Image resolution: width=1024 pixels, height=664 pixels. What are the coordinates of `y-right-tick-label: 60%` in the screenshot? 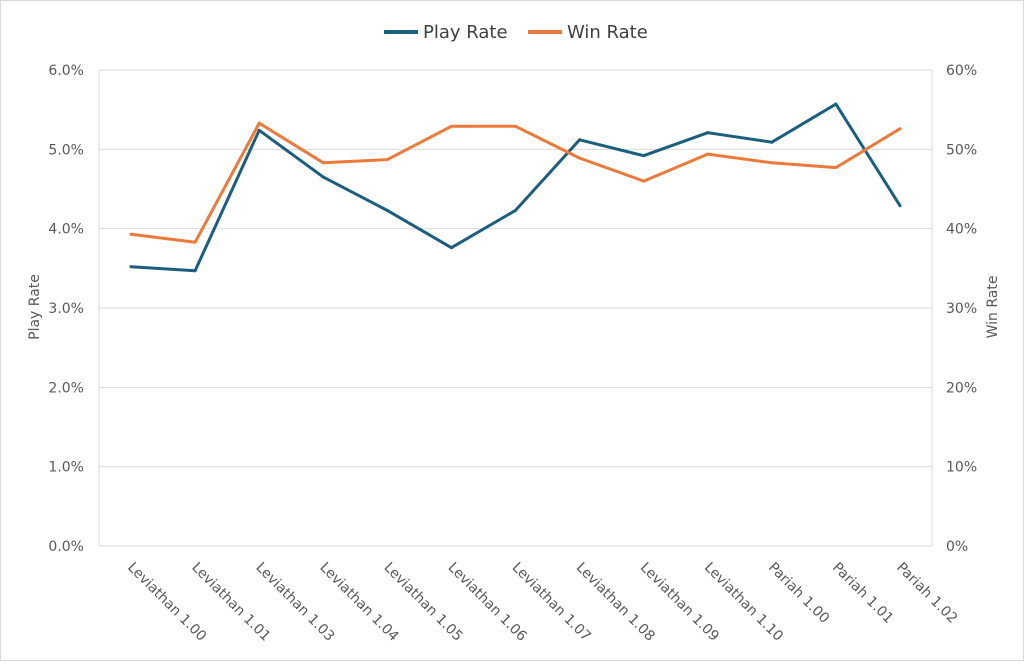 It's located at (961, 71).